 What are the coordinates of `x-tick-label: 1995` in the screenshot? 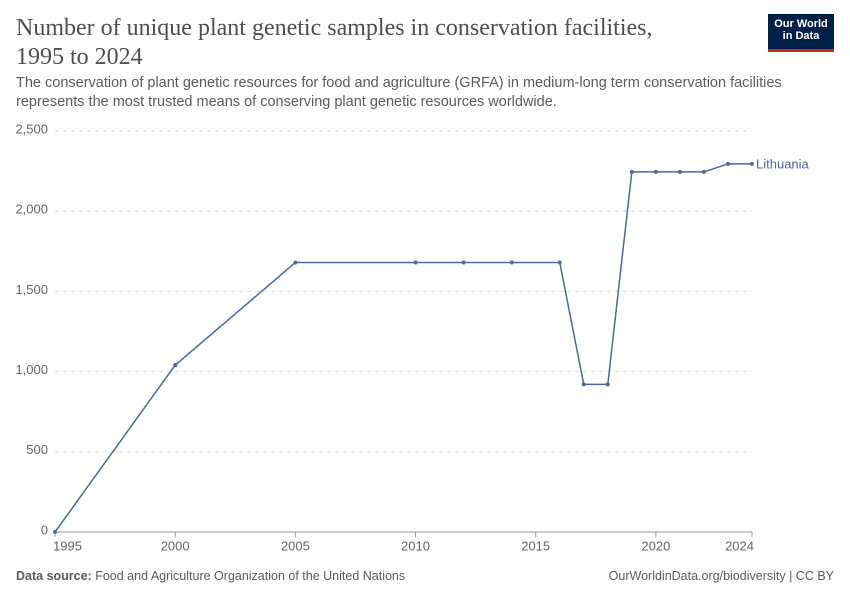 It's located at (67, 545).